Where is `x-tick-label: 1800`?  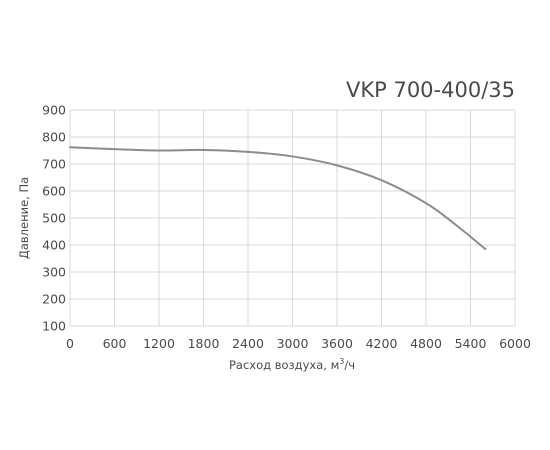 x-tick-label: 1800 is located at coordinates (204, 343).